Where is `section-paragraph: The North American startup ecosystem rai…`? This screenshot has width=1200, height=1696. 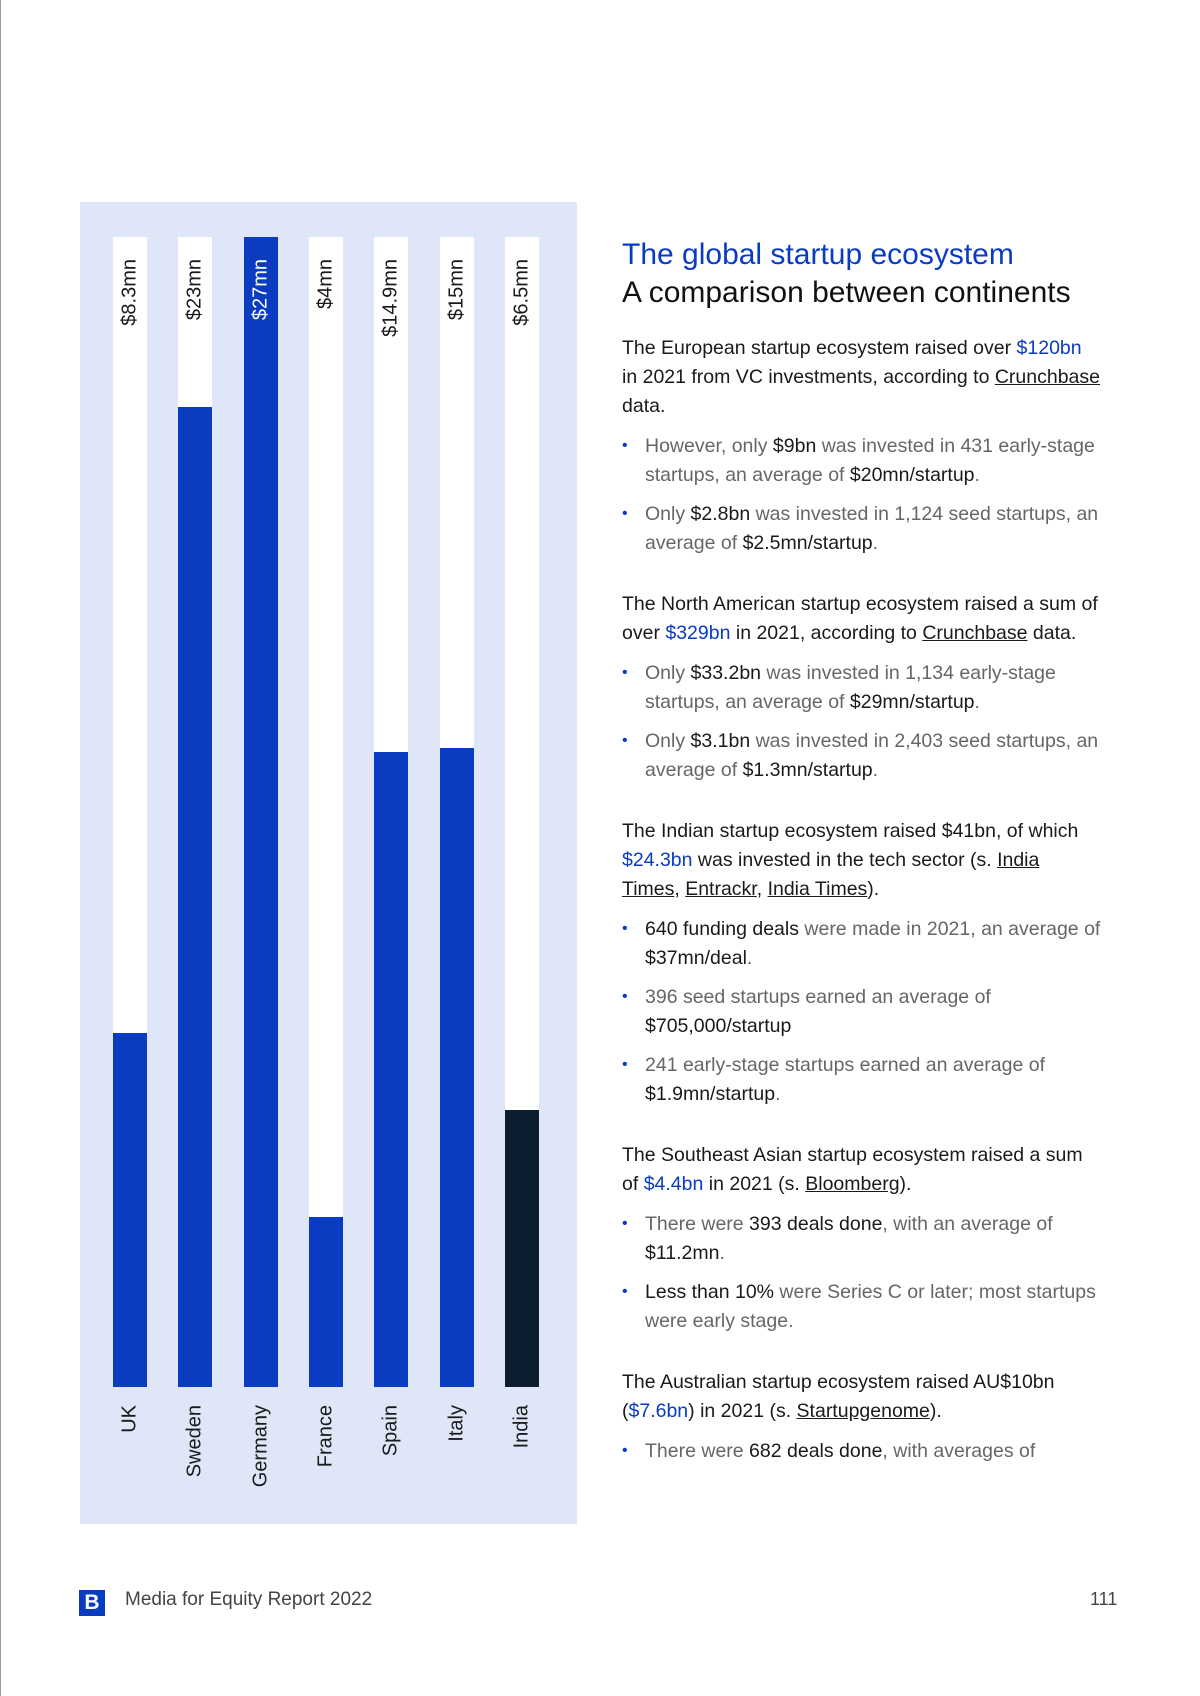 section-paragraph: The North American startup ecosystem rai… is located at coordinates (862, 619).